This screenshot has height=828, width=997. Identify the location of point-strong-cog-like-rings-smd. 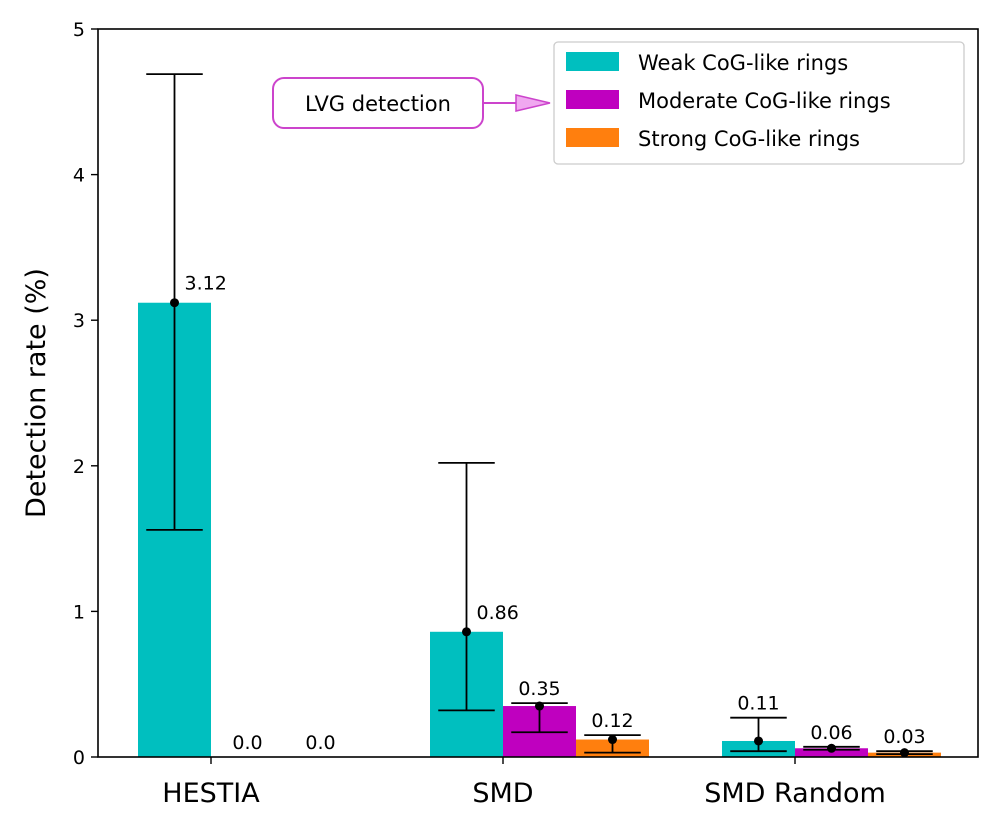
(612, 740).